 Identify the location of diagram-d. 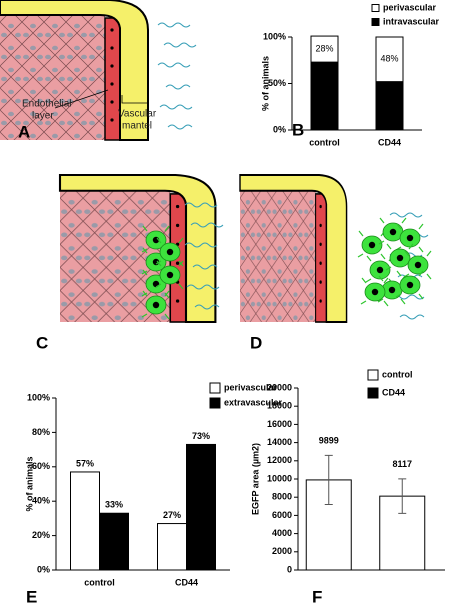
(335, 248).